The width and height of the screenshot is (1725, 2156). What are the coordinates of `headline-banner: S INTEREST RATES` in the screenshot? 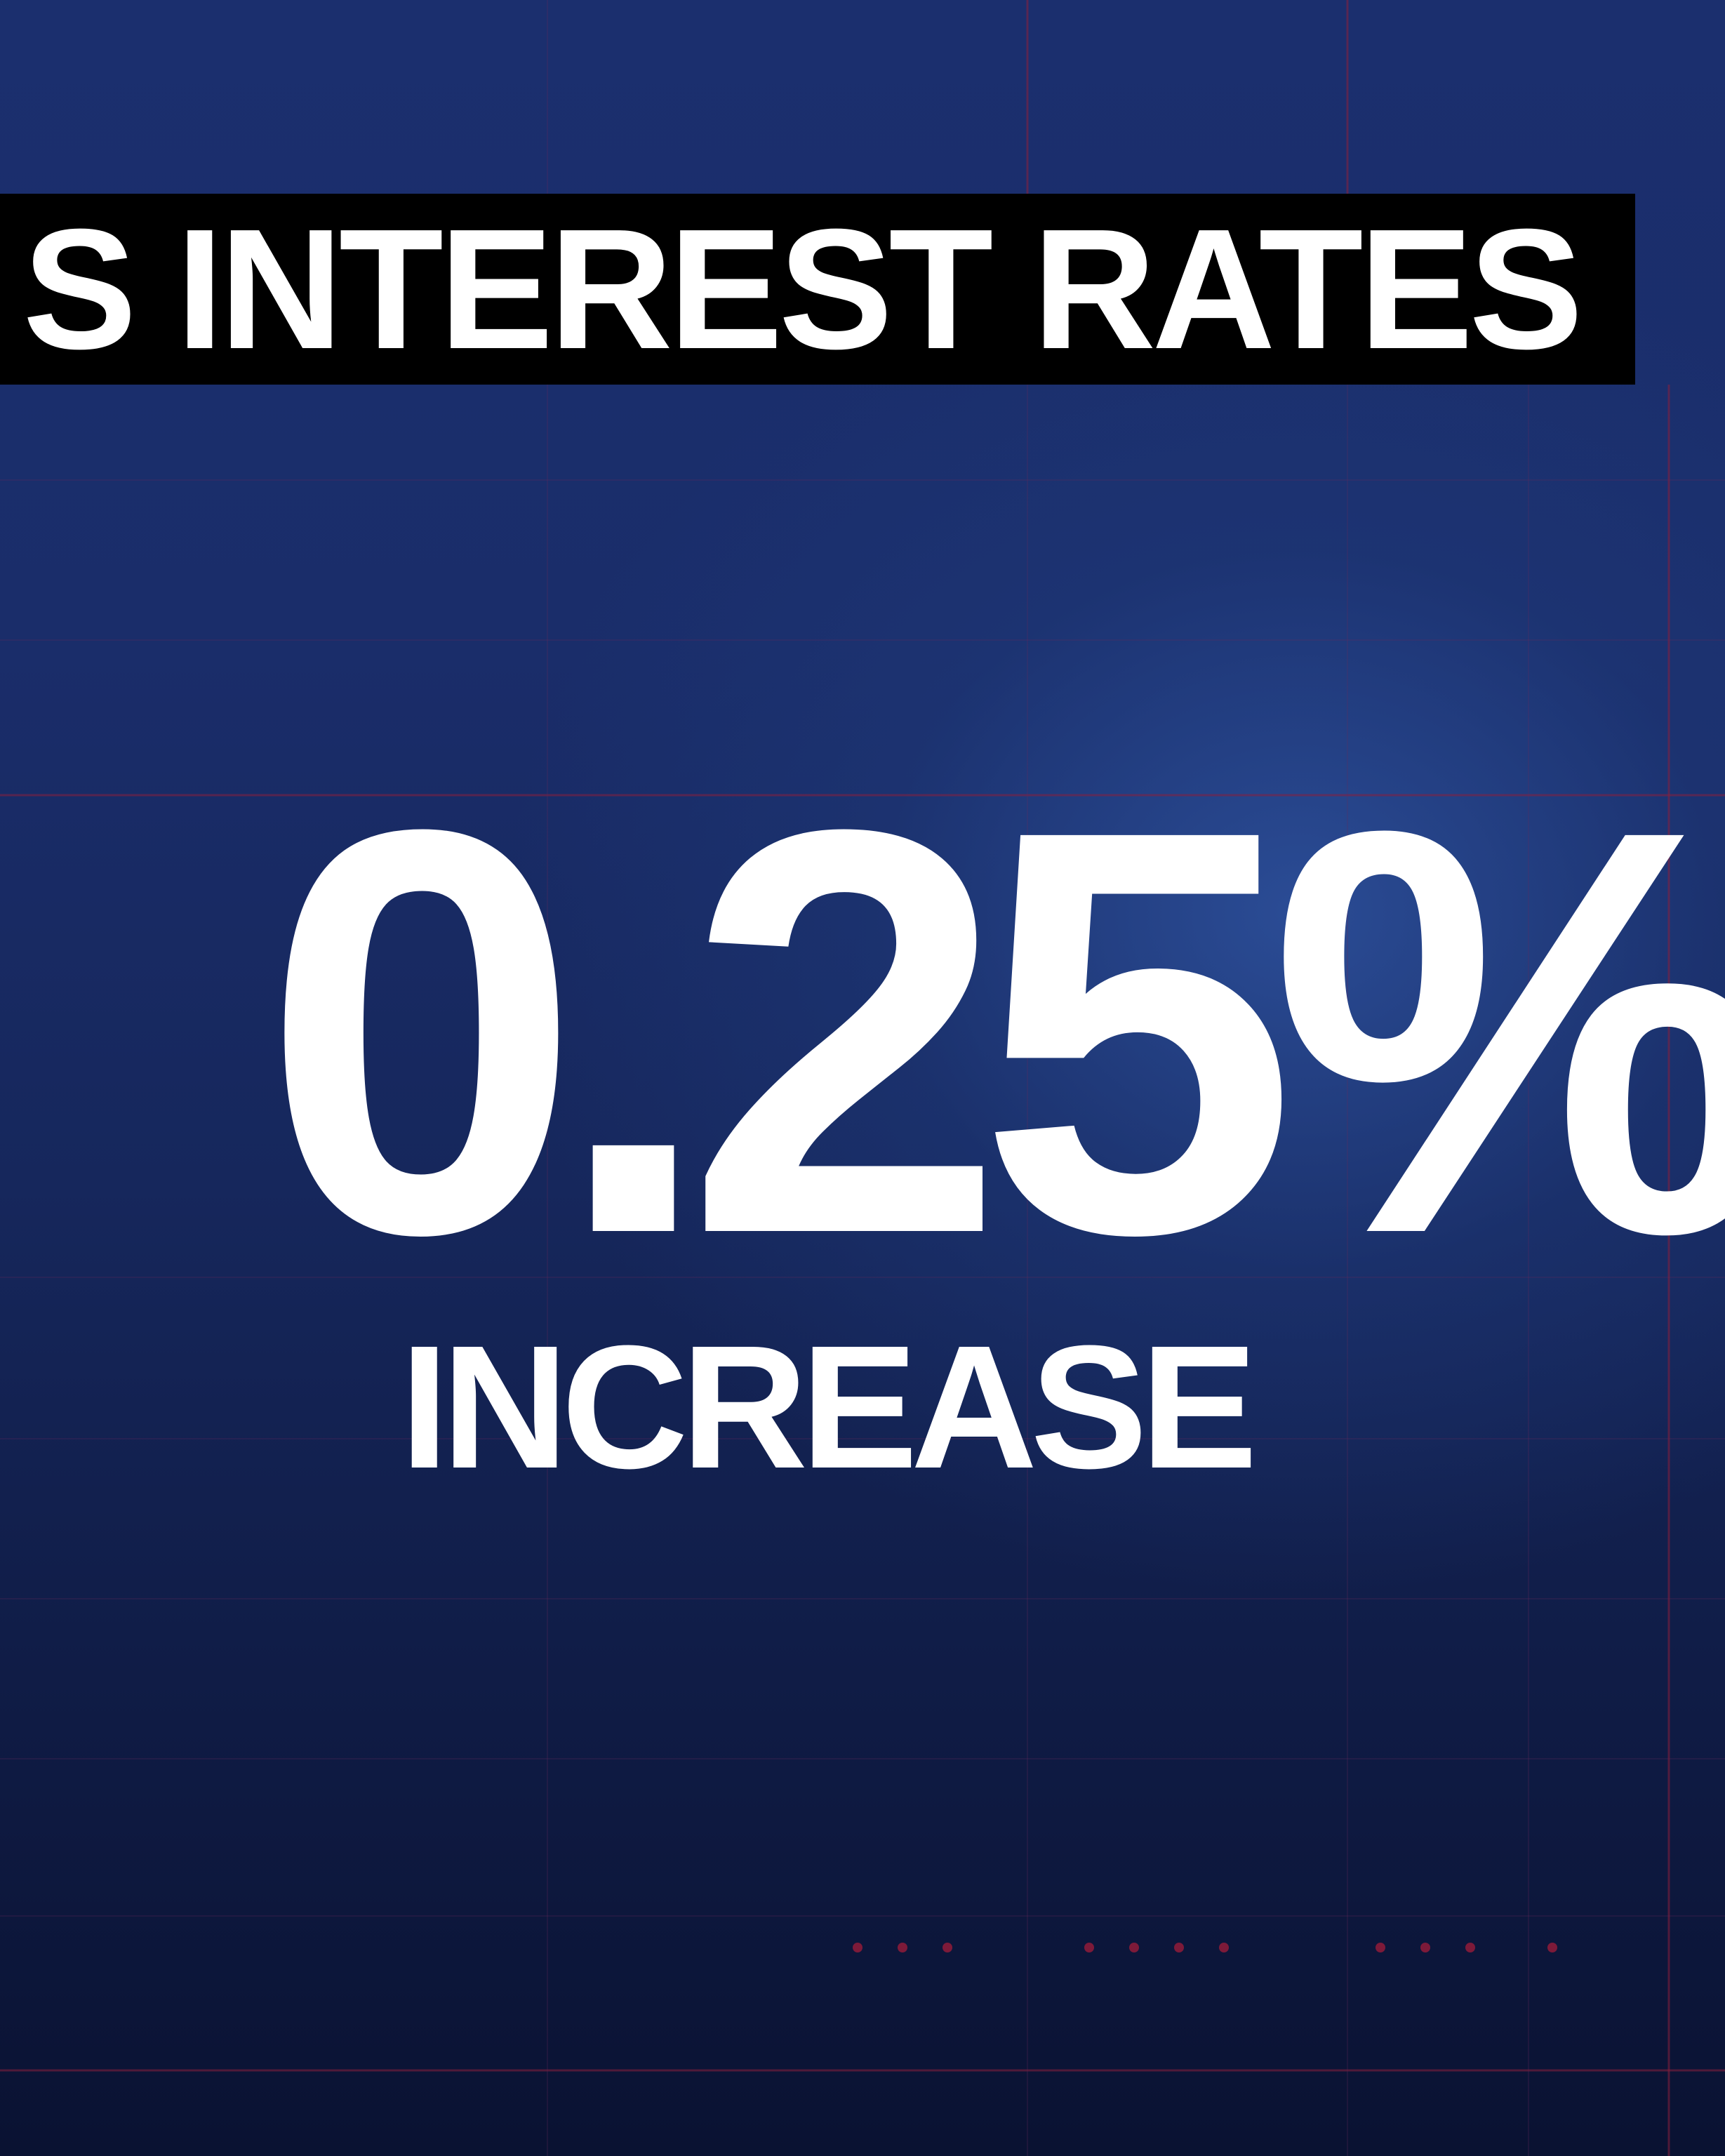 It's located at (817, 289).